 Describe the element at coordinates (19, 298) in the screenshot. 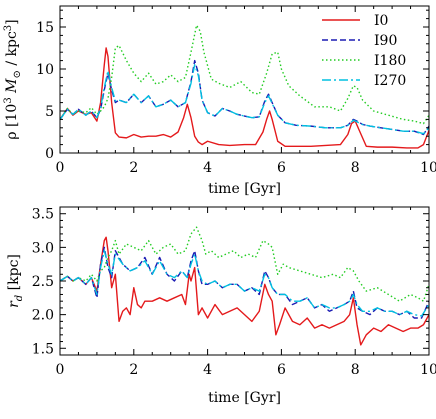

I see `y-label-sub: d` at that location.